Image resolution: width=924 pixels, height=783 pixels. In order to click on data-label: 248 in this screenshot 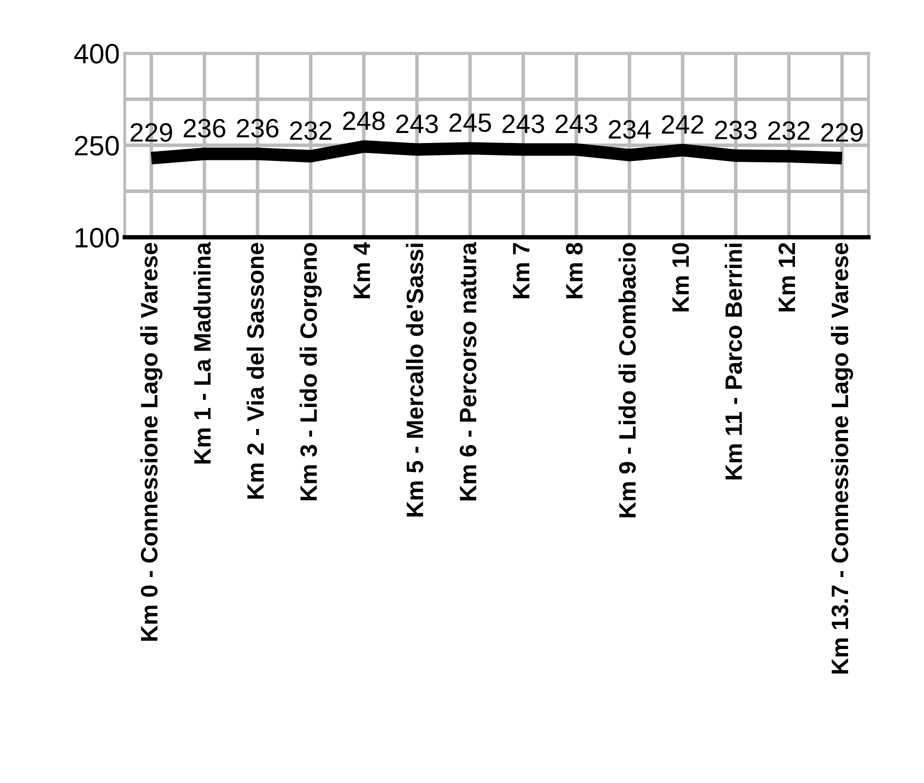, I will do `click(364, 120)`.